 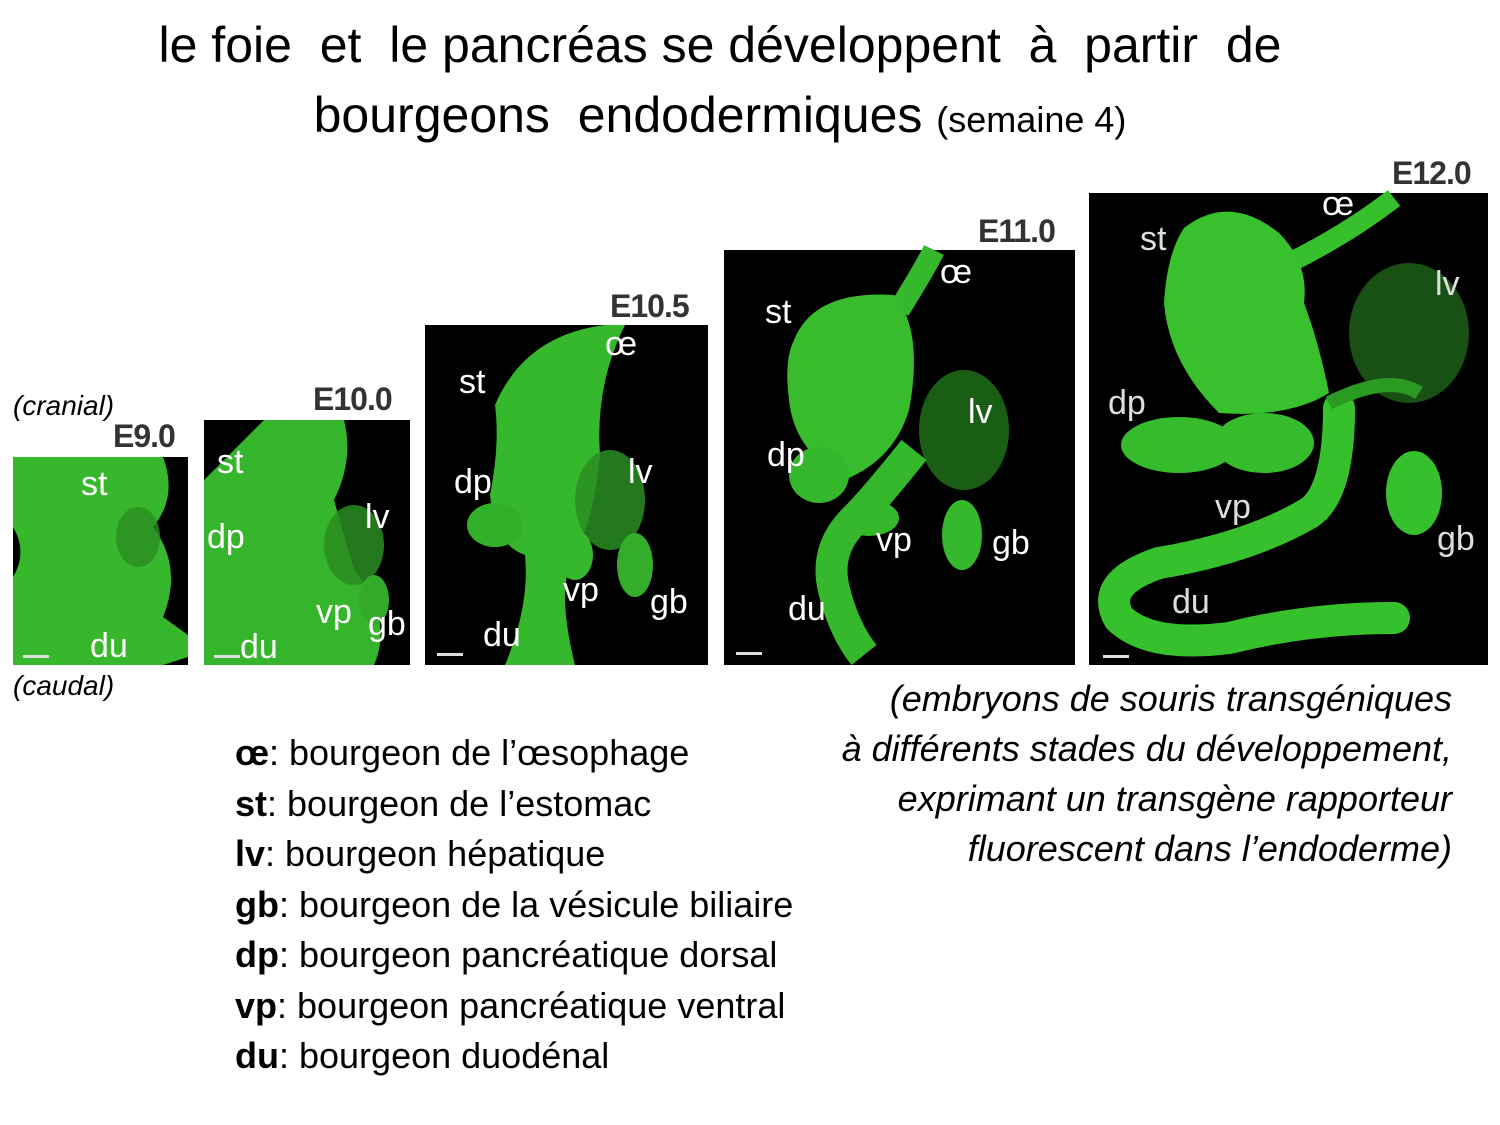 I want to click on cystic-duct, so click(x=1374, y=394).